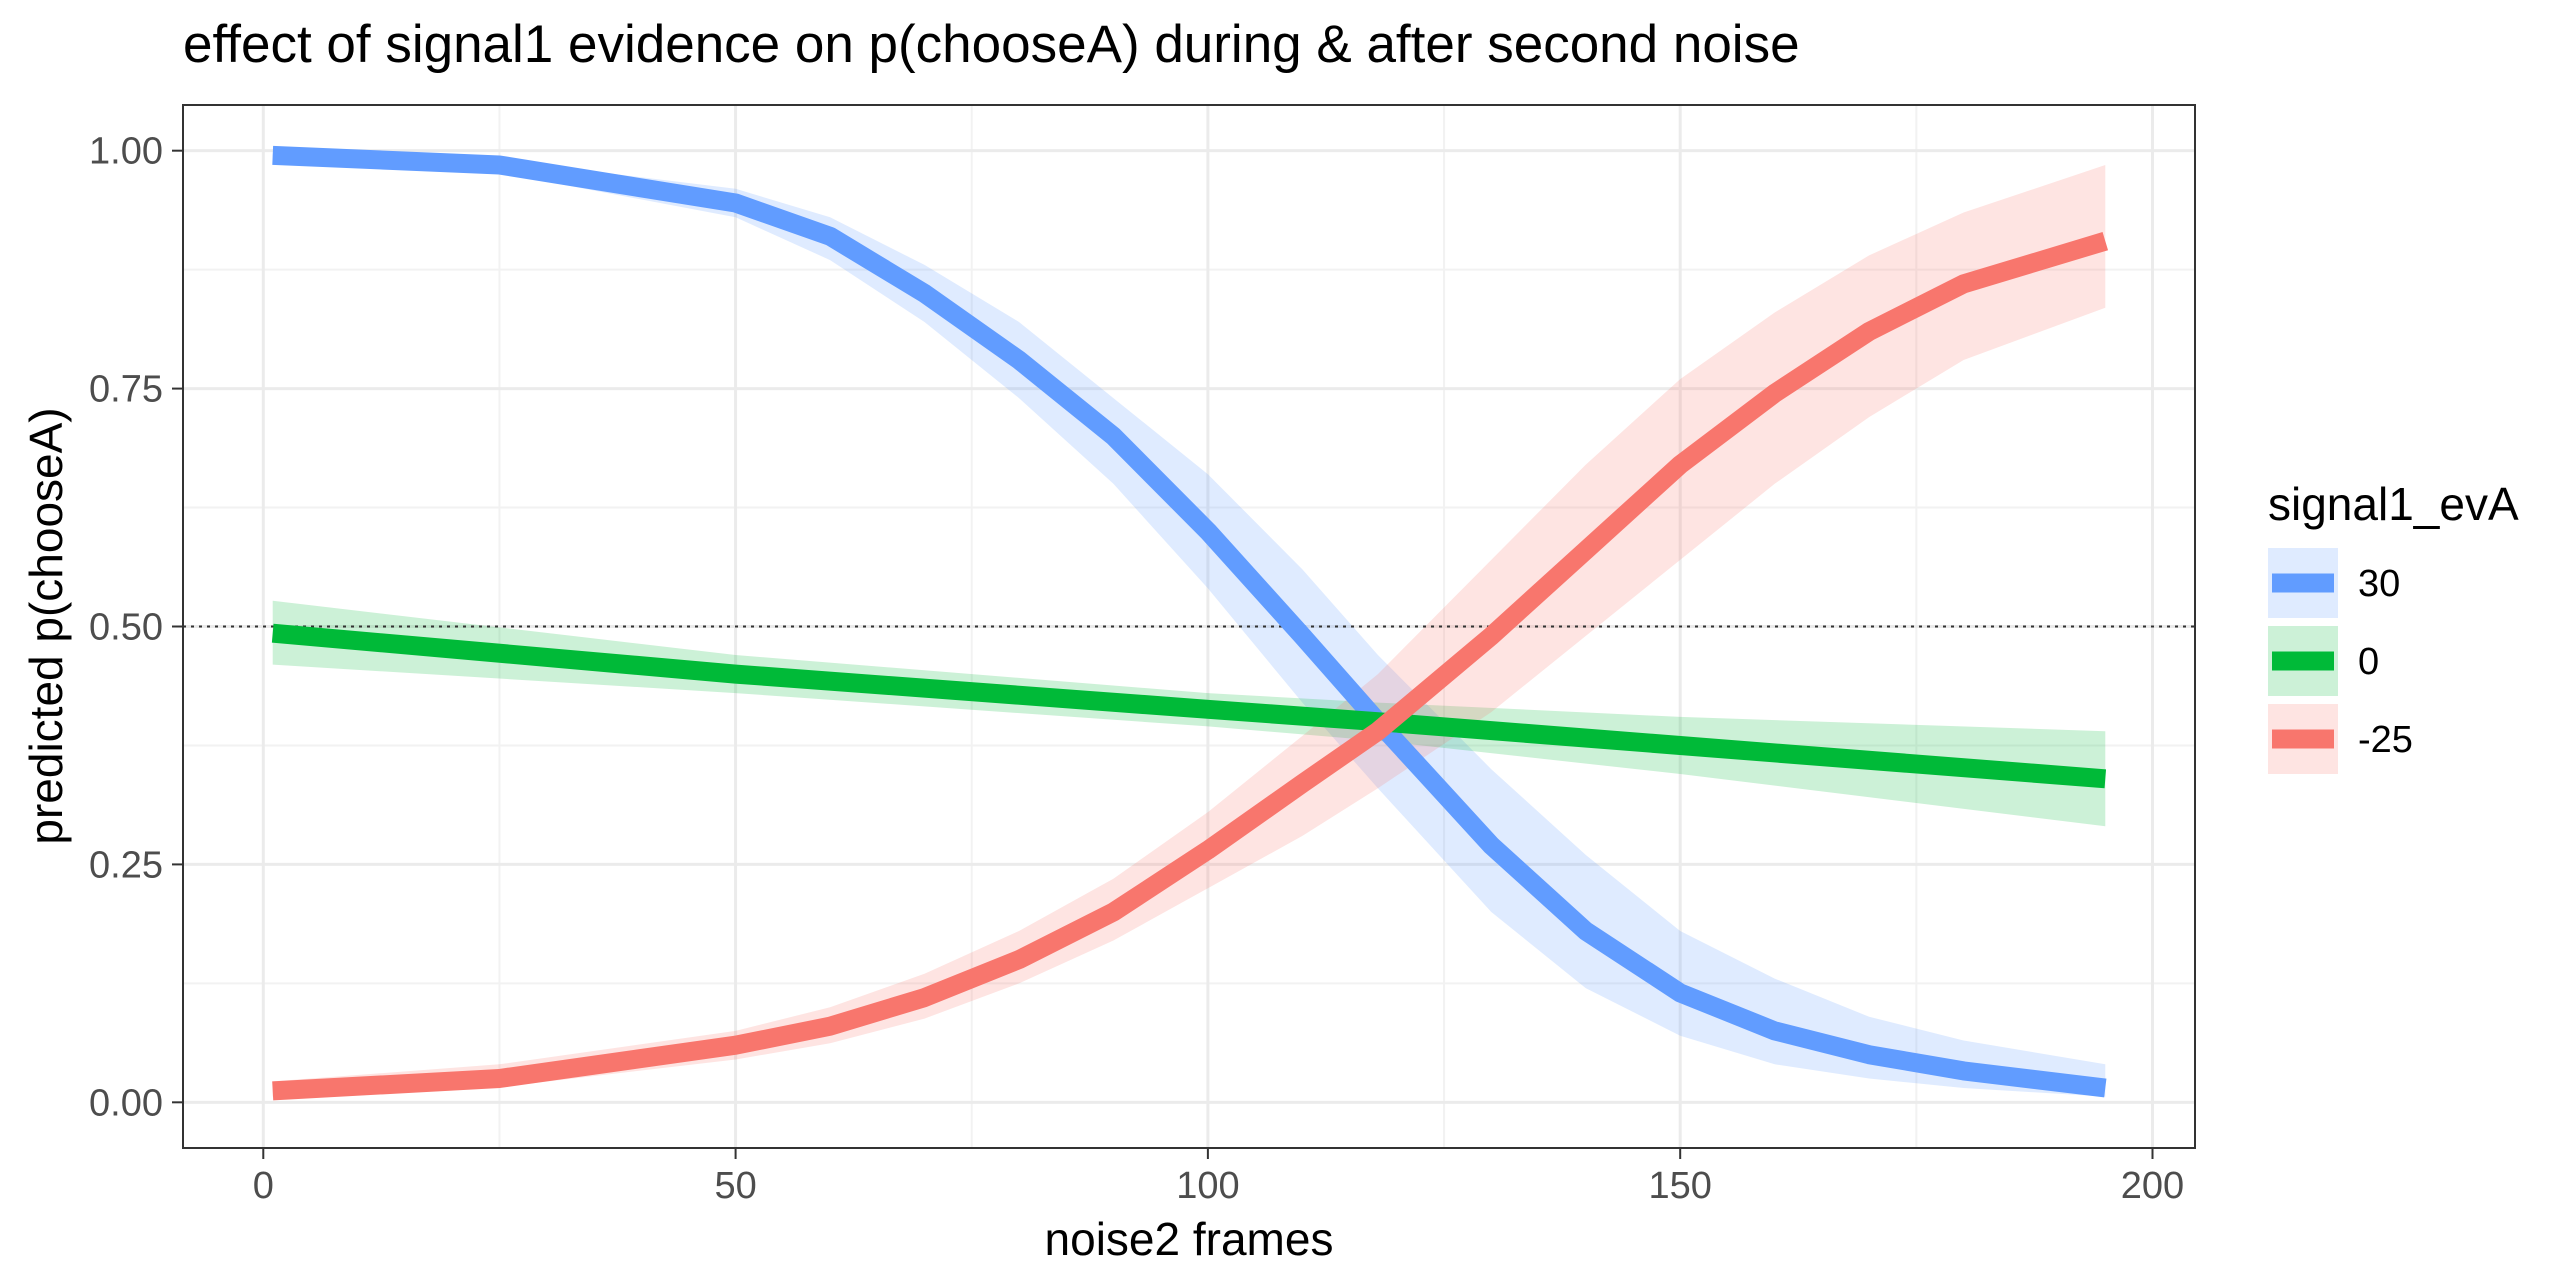  I want to click on x-tick-label: 50, so click(735, 1186).